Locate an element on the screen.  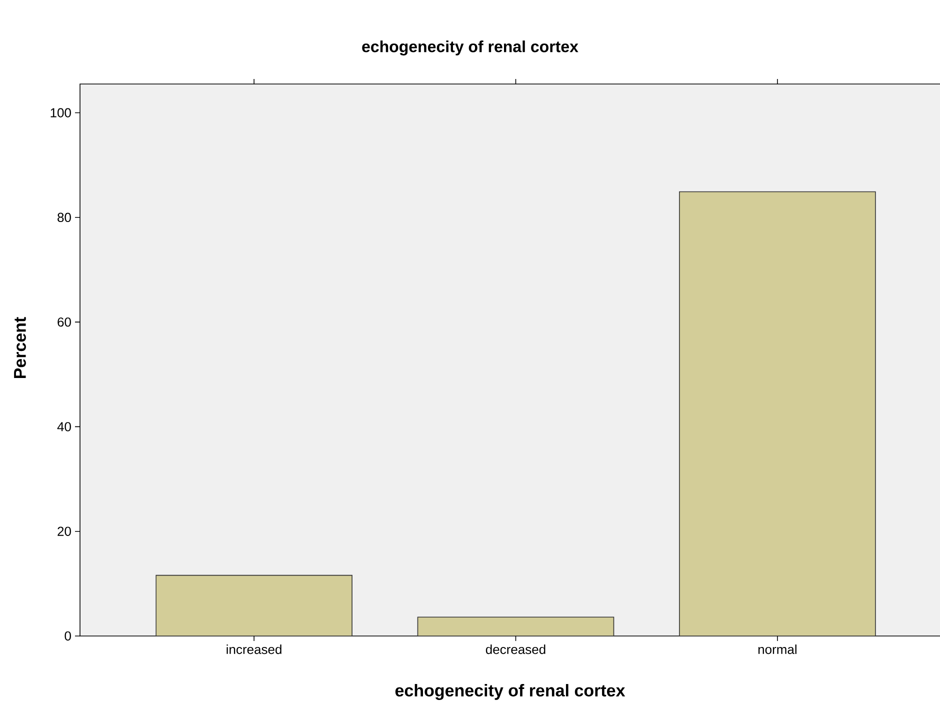
x-tick-label: decreased is located at coordinates (516, 649).